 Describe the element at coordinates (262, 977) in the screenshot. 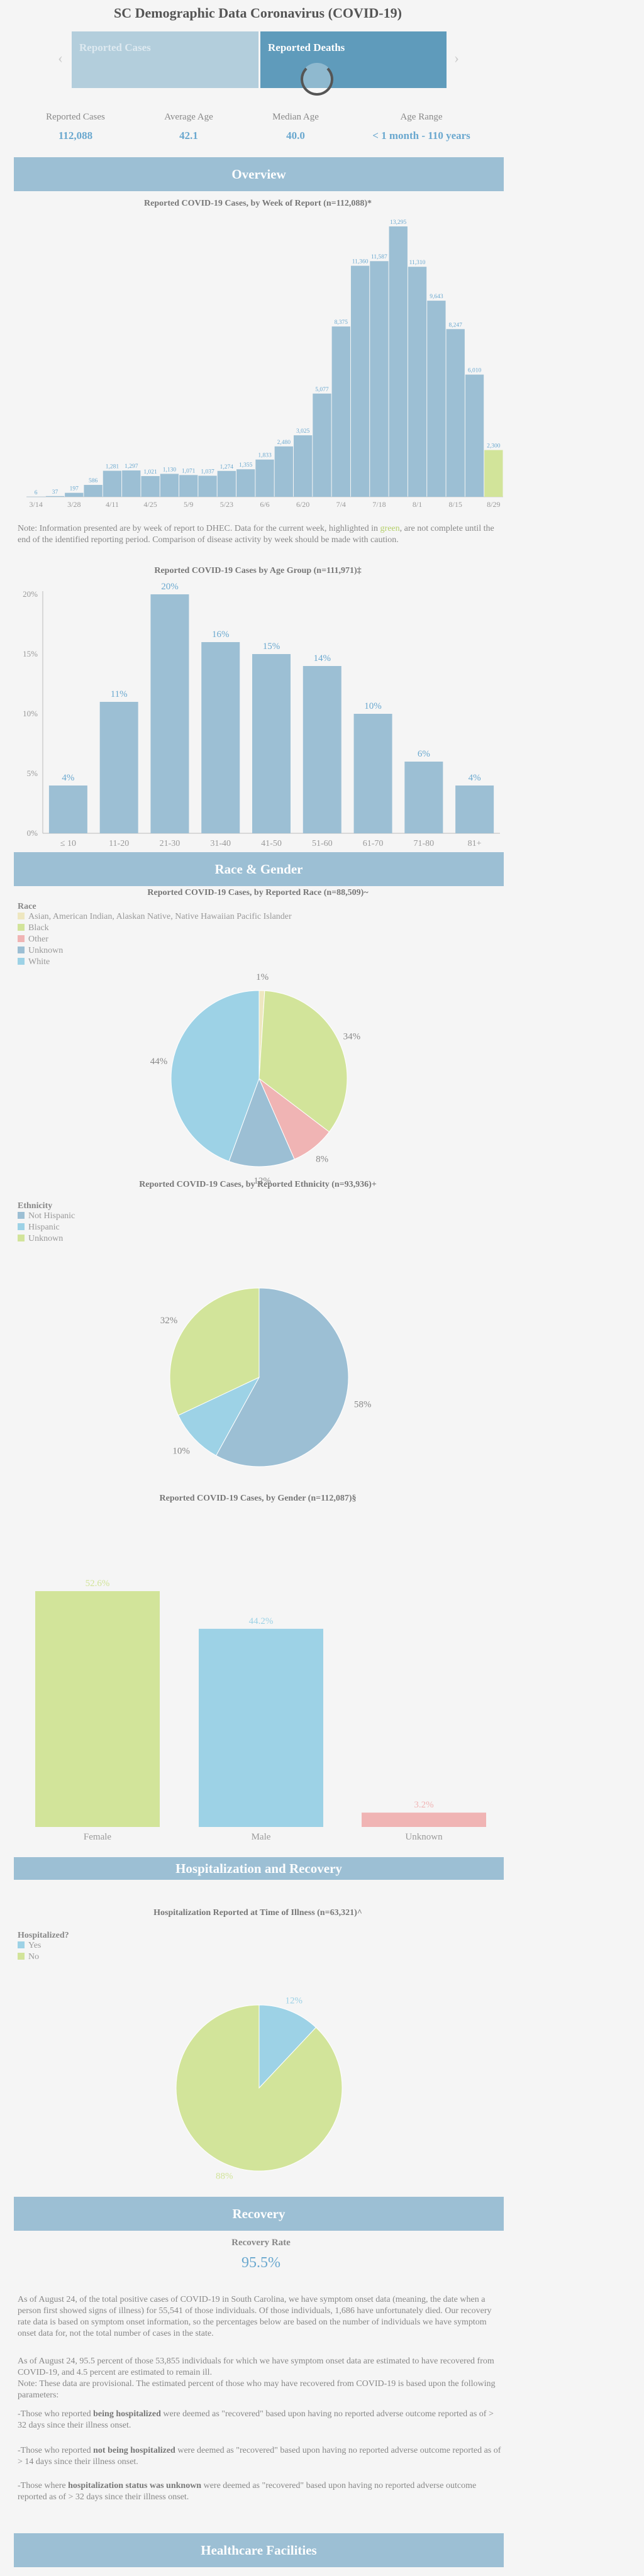

I see `pie-slice-label: 1%` at that location.